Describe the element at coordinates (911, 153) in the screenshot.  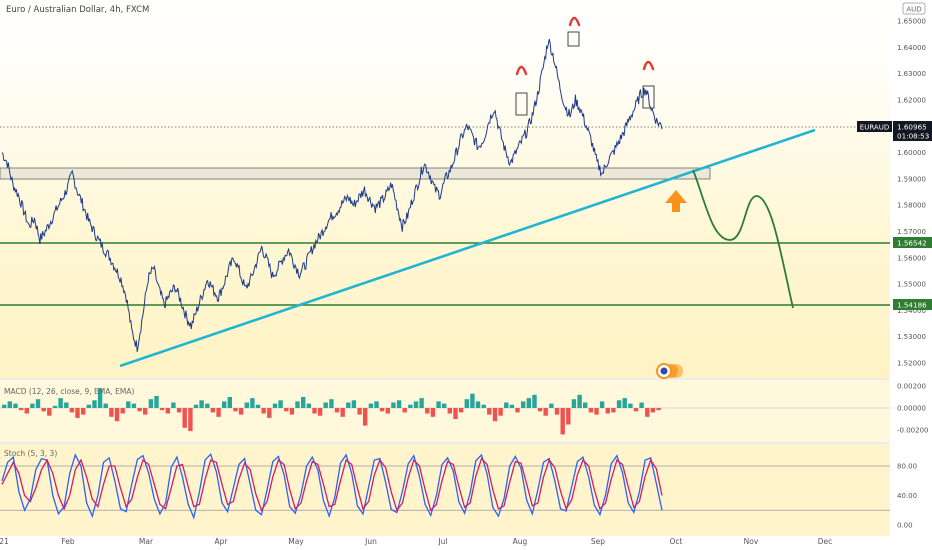
I see `price-tick-label: 1.60000` at that location.